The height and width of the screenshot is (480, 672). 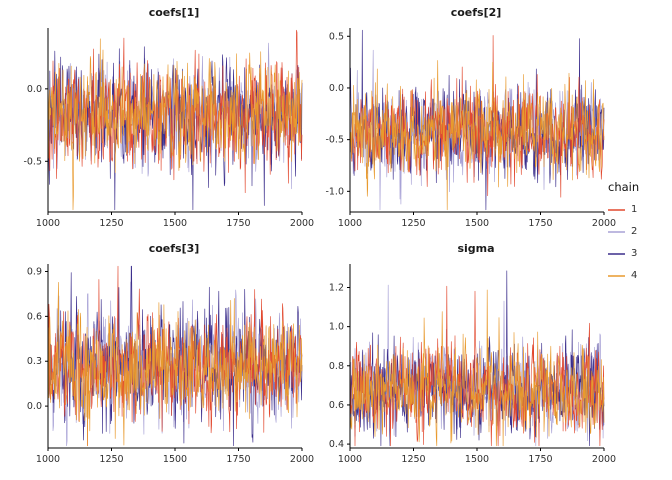 What do you see at coordinates (336, 444) in the screenshot?
I see `svg-text: 0.4` at bounding box center [336, 444].